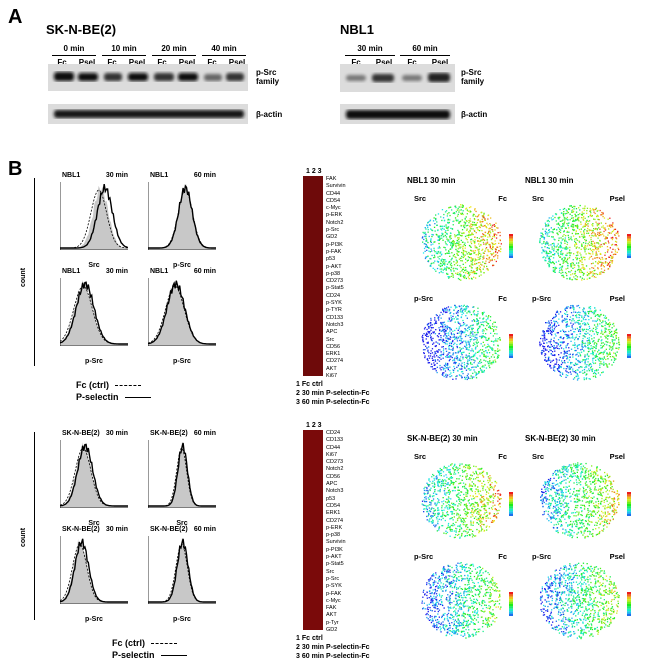 This screenshot has height=671, width=650. What do you see at coordinates (334, 244) in the screenshot?
I see `heatmap-marker: p-PI3K` at bounding box center [334, 244].